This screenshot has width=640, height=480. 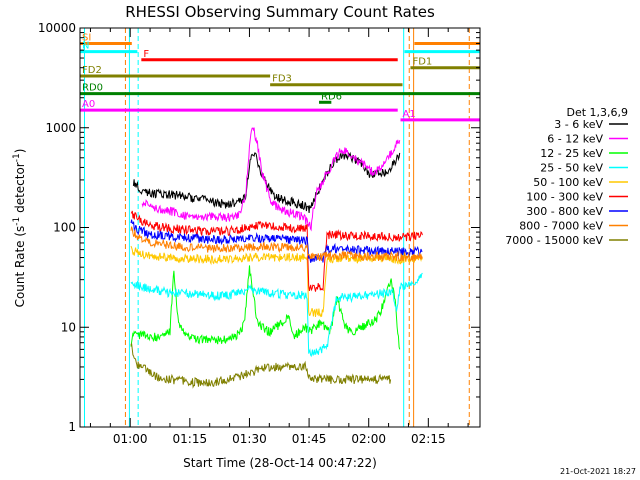 What do you see at coordinates (276, 244) in the screenshot?
I see `series-line-800-7000-kev` at bounding box center [276, 244].